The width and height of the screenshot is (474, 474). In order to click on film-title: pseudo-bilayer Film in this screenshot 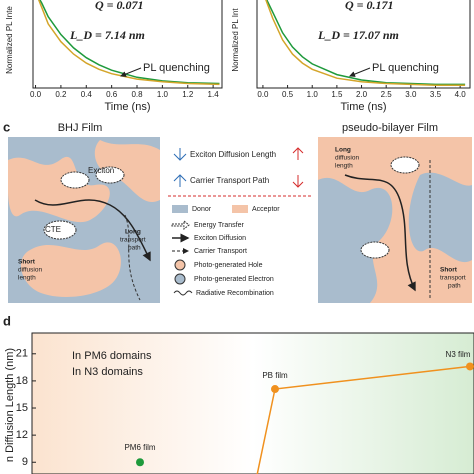, I will do `click(390, 128)`.